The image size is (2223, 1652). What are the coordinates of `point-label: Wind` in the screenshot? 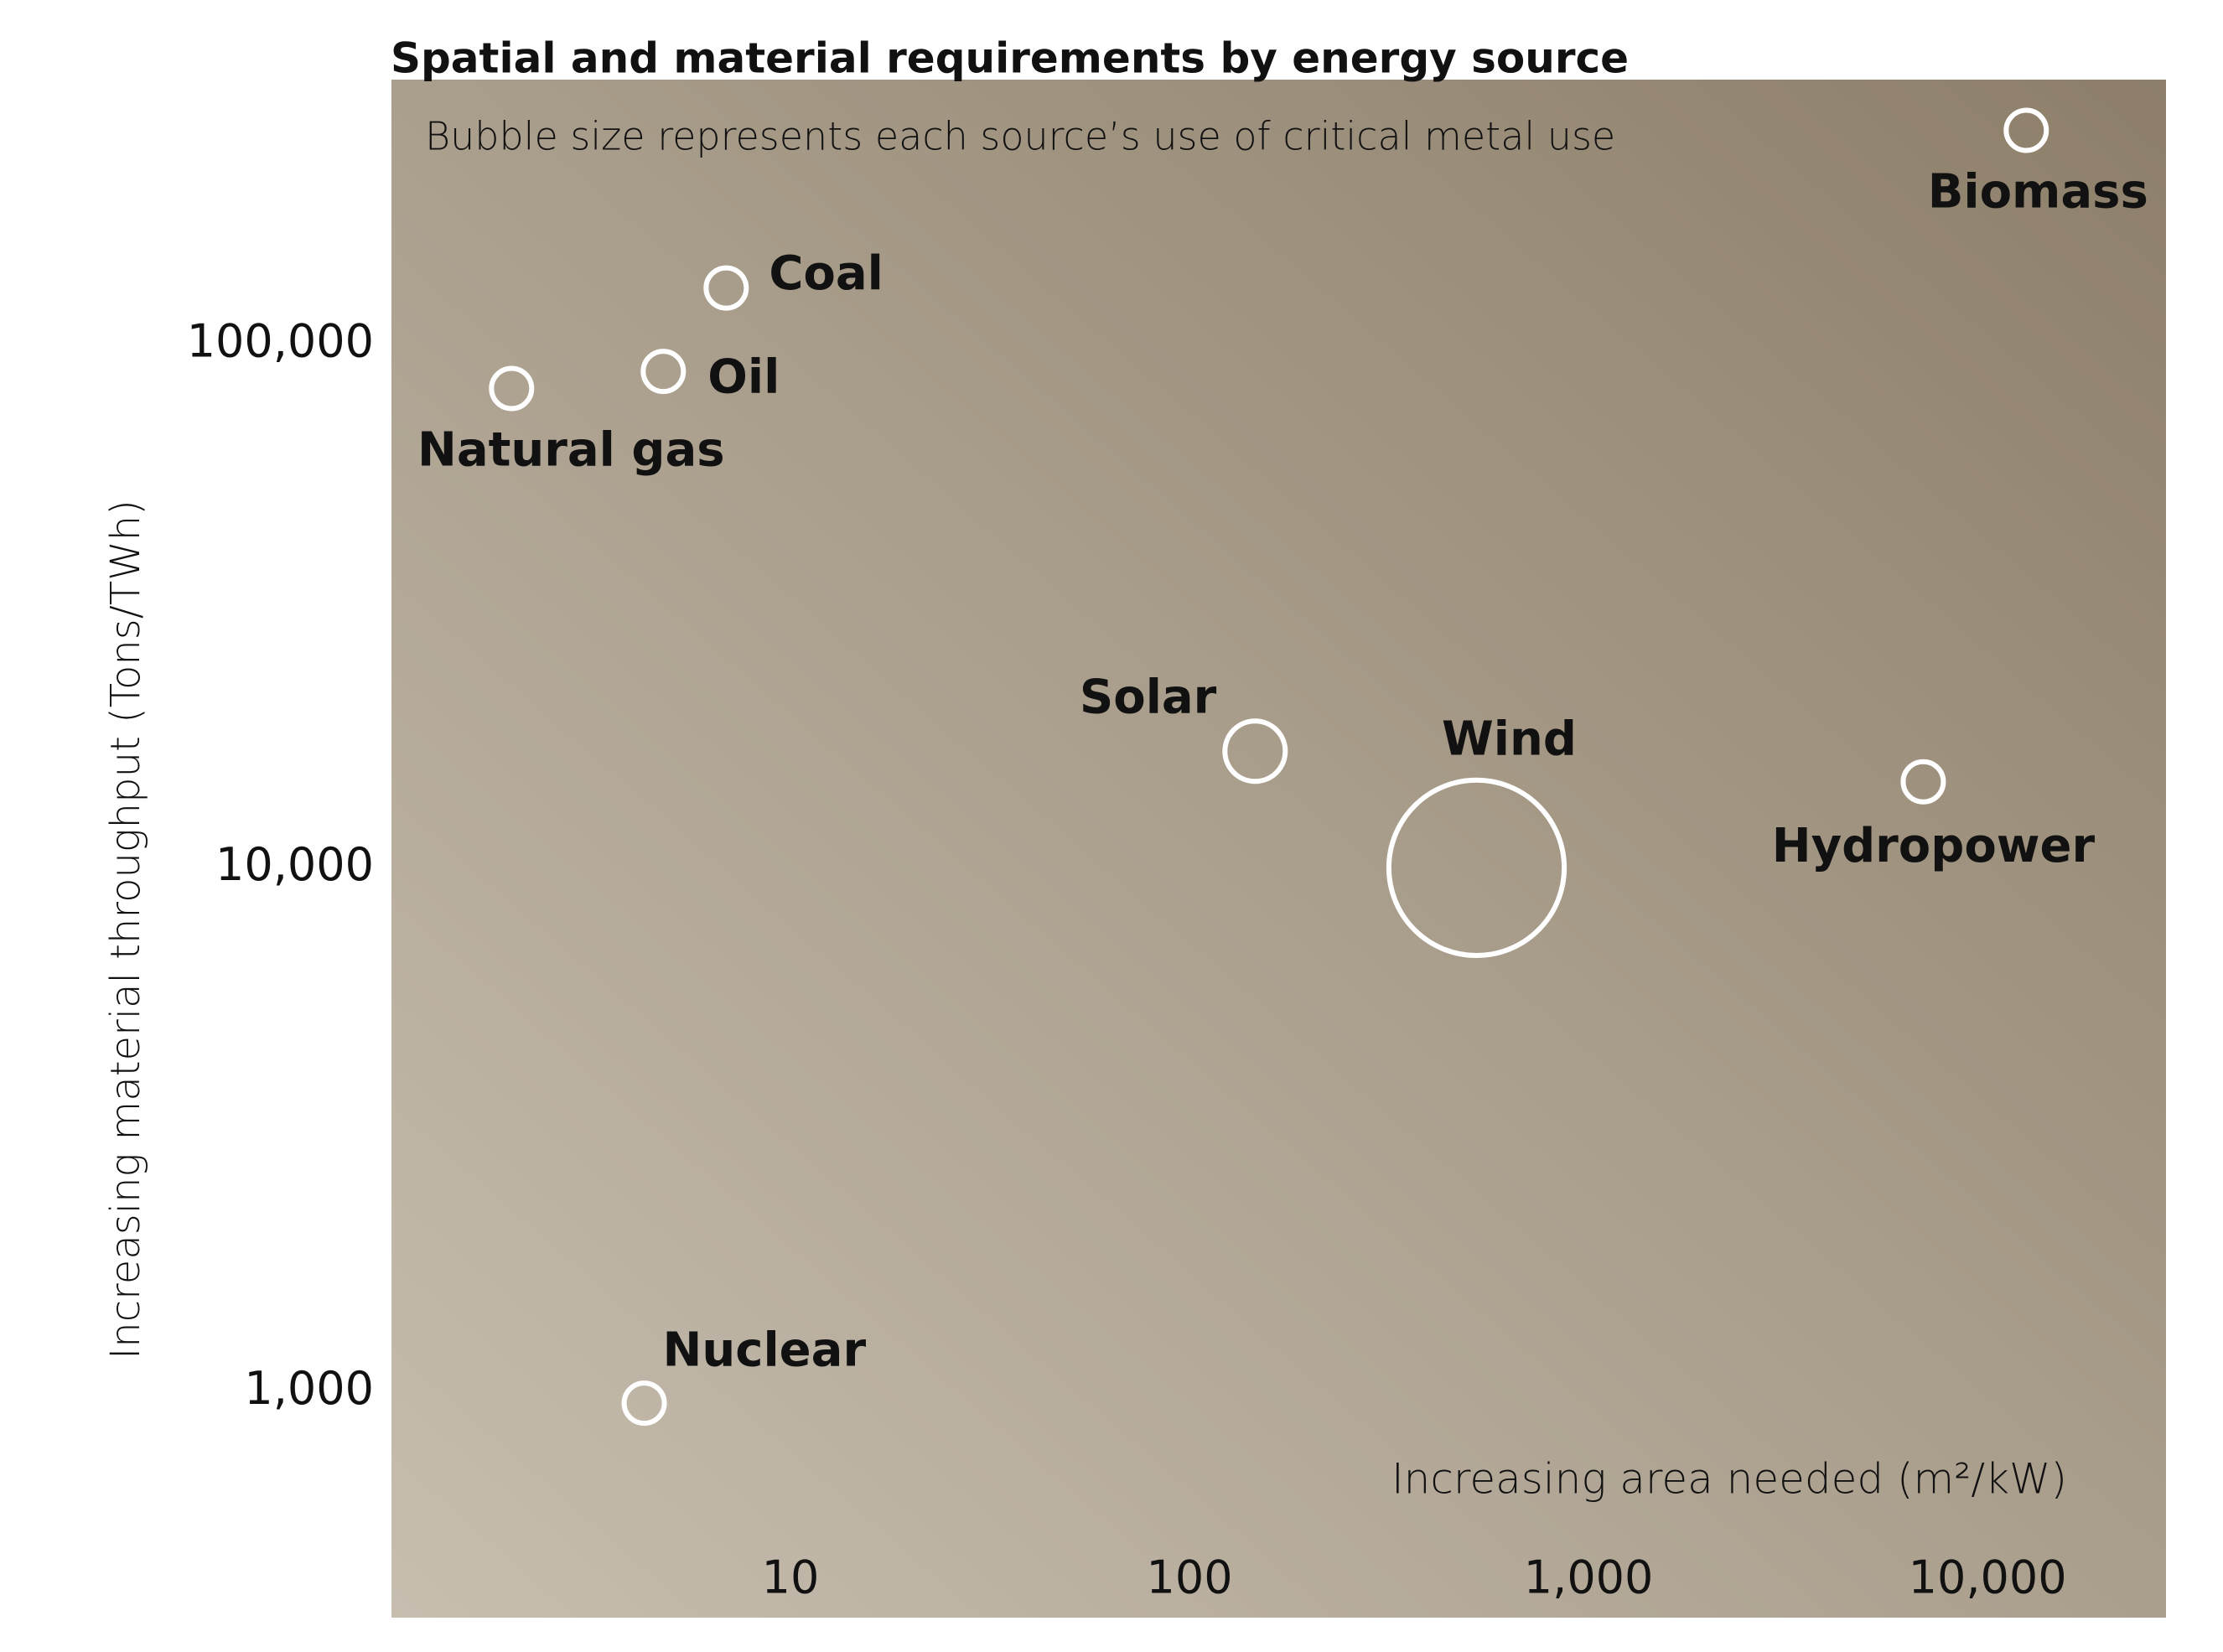 It's located at (1509, 739).